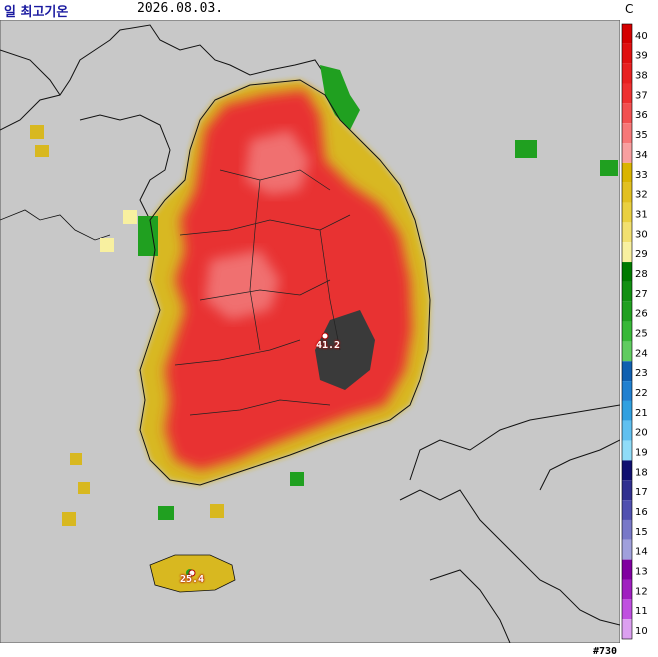  What do you see at coordinates (641, 314) in the screenshot?
I see `legend-tick-label: 26` at bounding box center [641, 314].